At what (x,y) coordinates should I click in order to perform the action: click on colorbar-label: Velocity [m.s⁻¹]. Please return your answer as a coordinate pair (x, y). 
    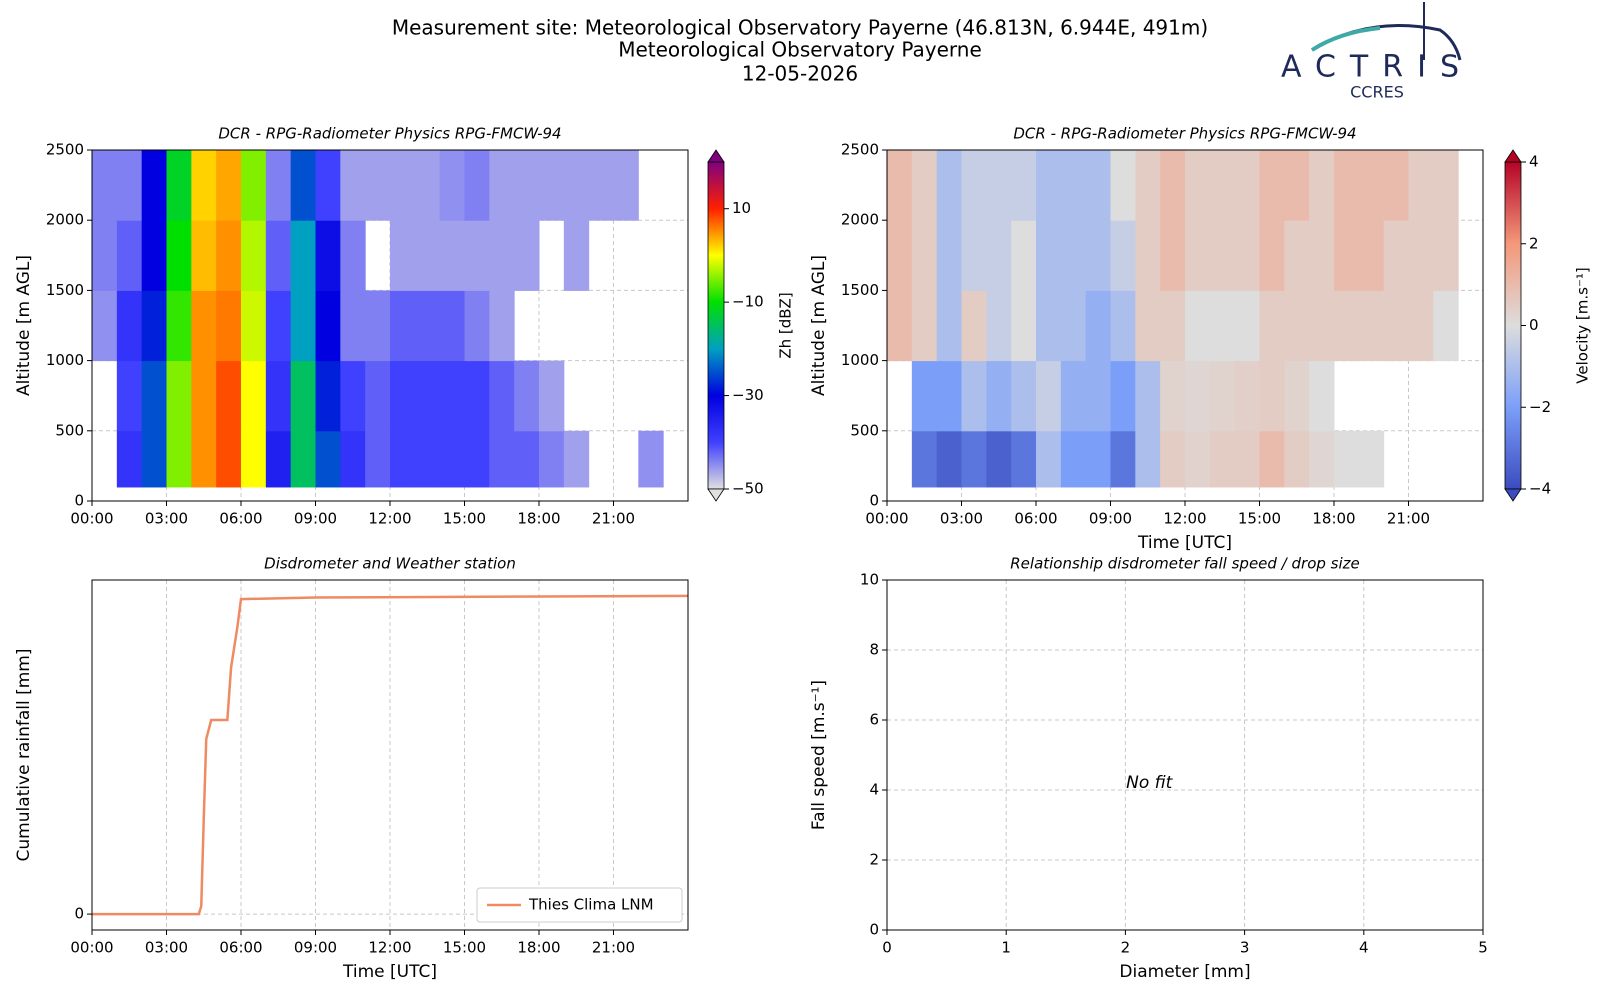
    Looking at the image, I should click on (1583, 325).